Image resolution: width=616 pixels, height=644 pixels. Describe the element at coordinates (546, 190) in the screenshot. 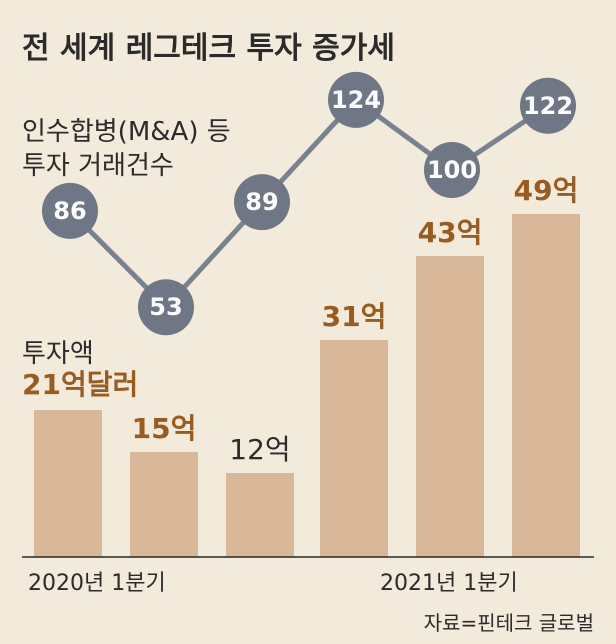

I see `bar-label-6: 49억` at that location.